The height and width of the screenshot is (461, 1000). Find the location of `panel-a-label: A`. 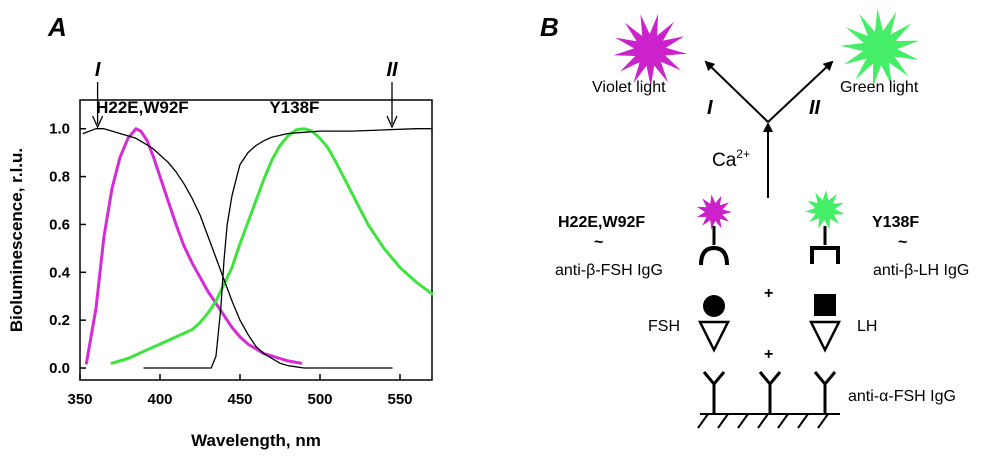

panel-a-label: A is located at coordinates (57, 27).